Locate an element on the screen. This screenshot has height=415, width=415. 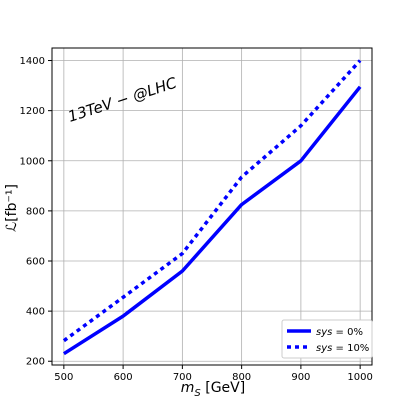
x-tick-label: 600 is located at coordinates (123, 377).